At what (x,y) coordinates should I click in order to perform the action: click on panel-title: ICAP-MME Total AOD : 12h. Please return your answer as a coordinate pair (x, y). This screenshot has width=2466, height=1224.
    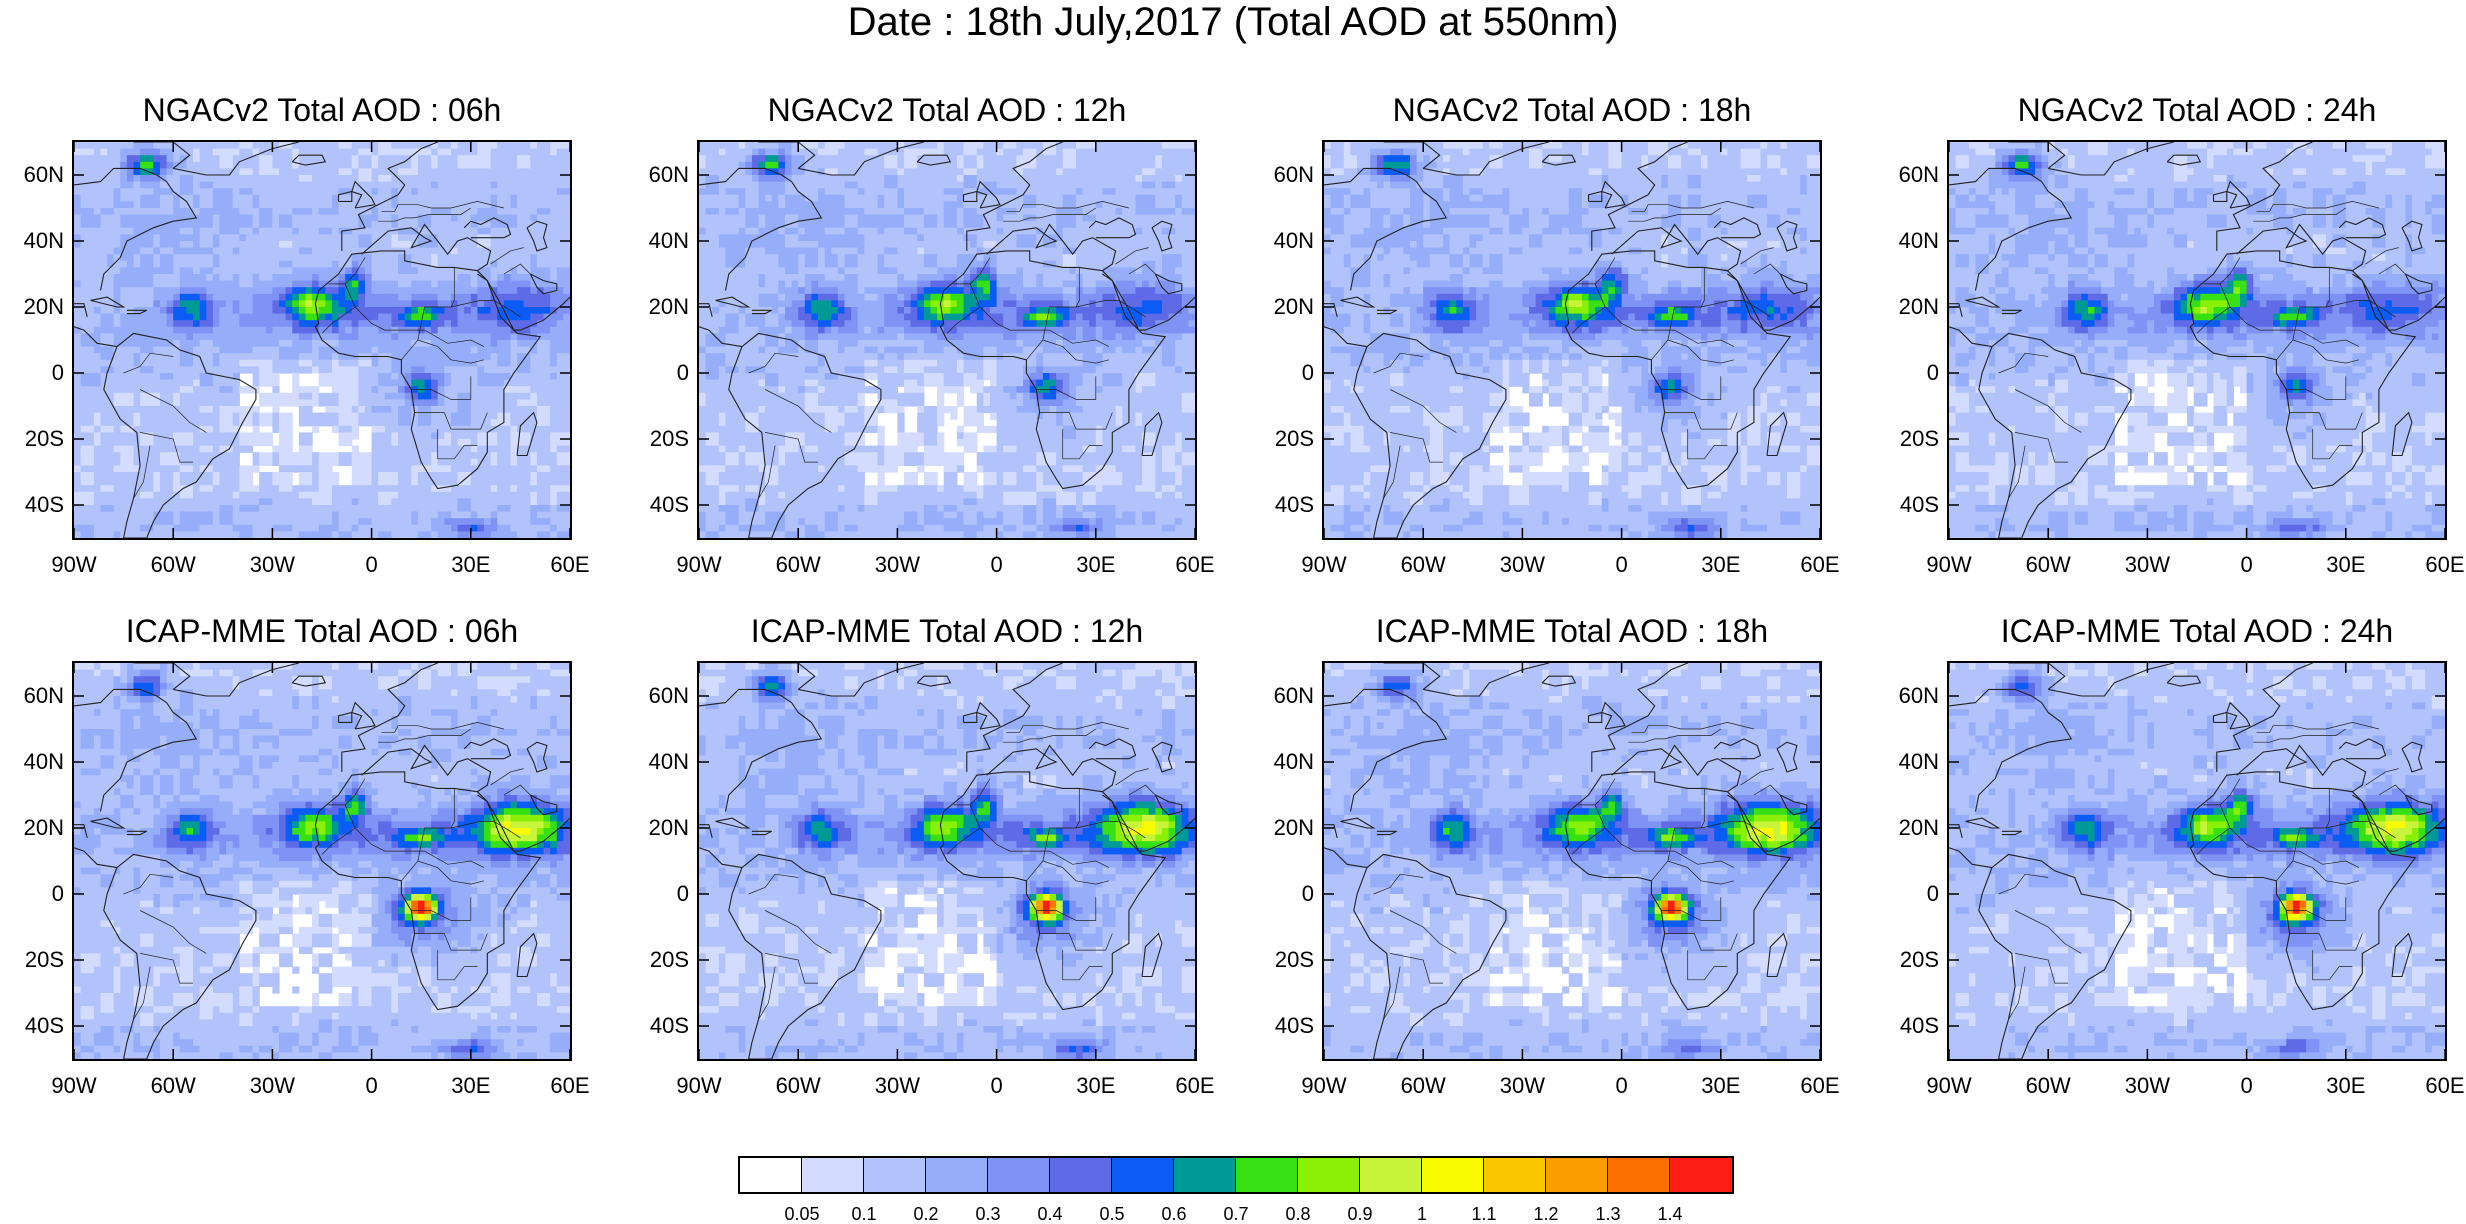
    Looking at the image, I should click on (947, 631).